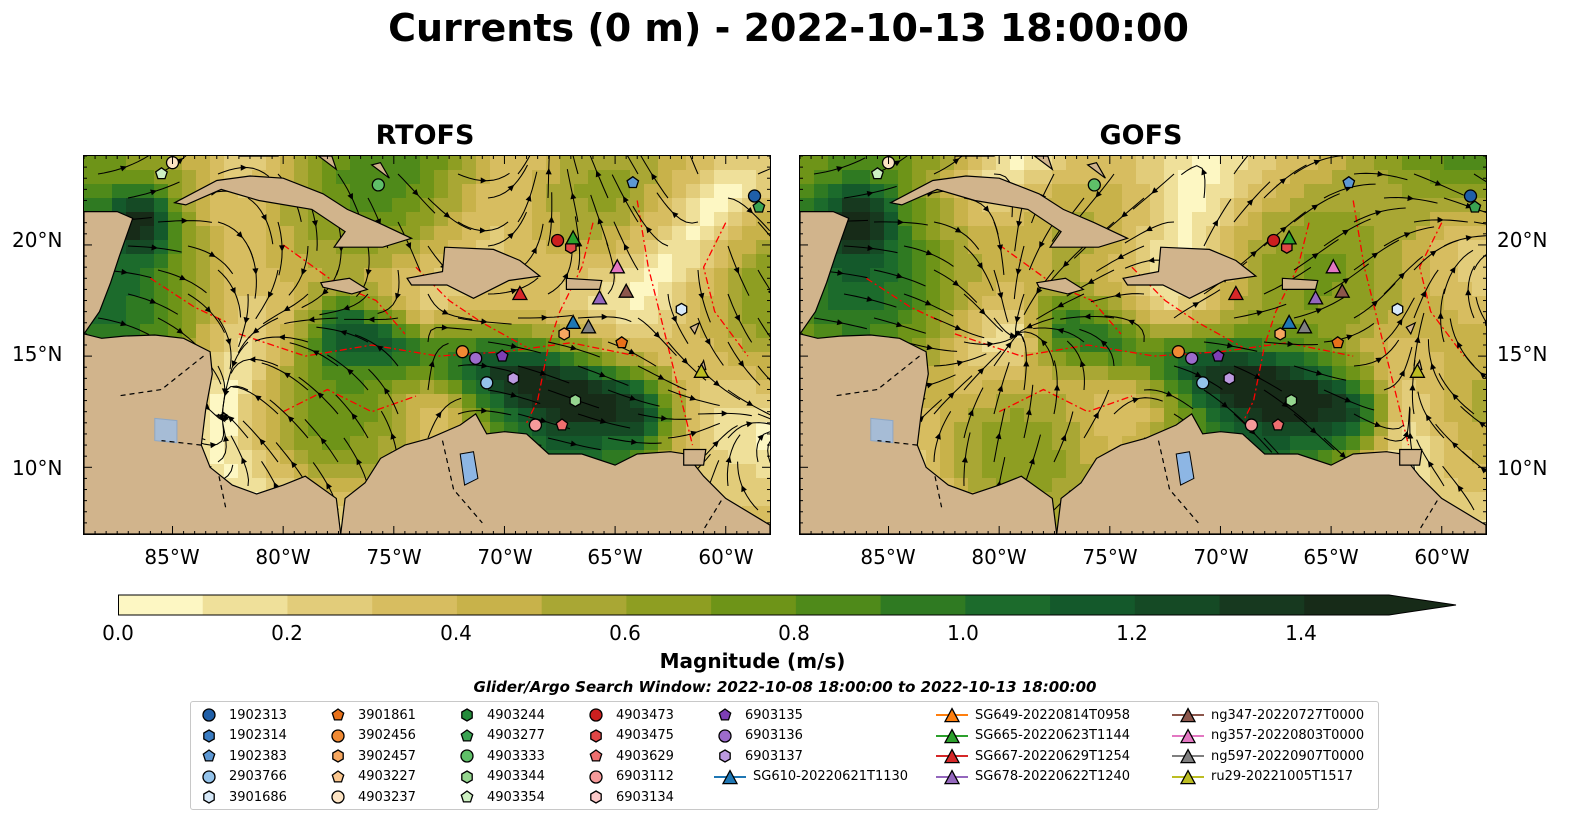  Describe the element at coordinates (774, 715) in the screenshot. I see `legend-label: 6903135` at that location.